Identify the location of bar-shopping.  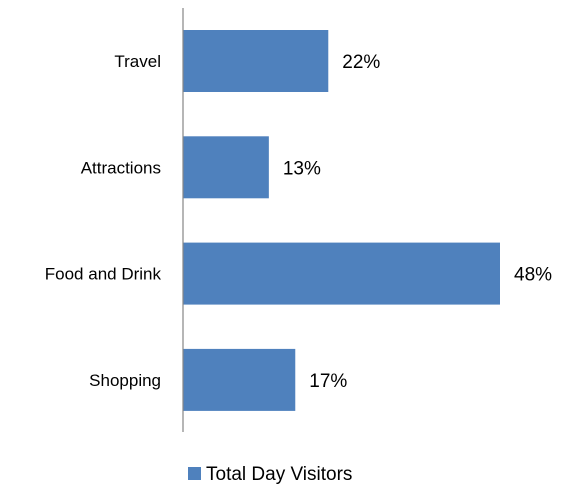
(239, 379).